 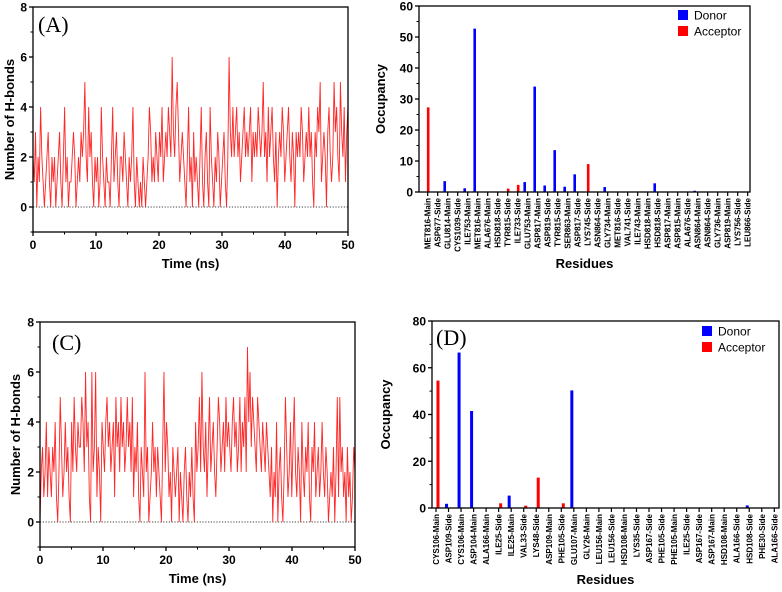 I want to click on y-tick-label: 0, so click(x=30, y=523).